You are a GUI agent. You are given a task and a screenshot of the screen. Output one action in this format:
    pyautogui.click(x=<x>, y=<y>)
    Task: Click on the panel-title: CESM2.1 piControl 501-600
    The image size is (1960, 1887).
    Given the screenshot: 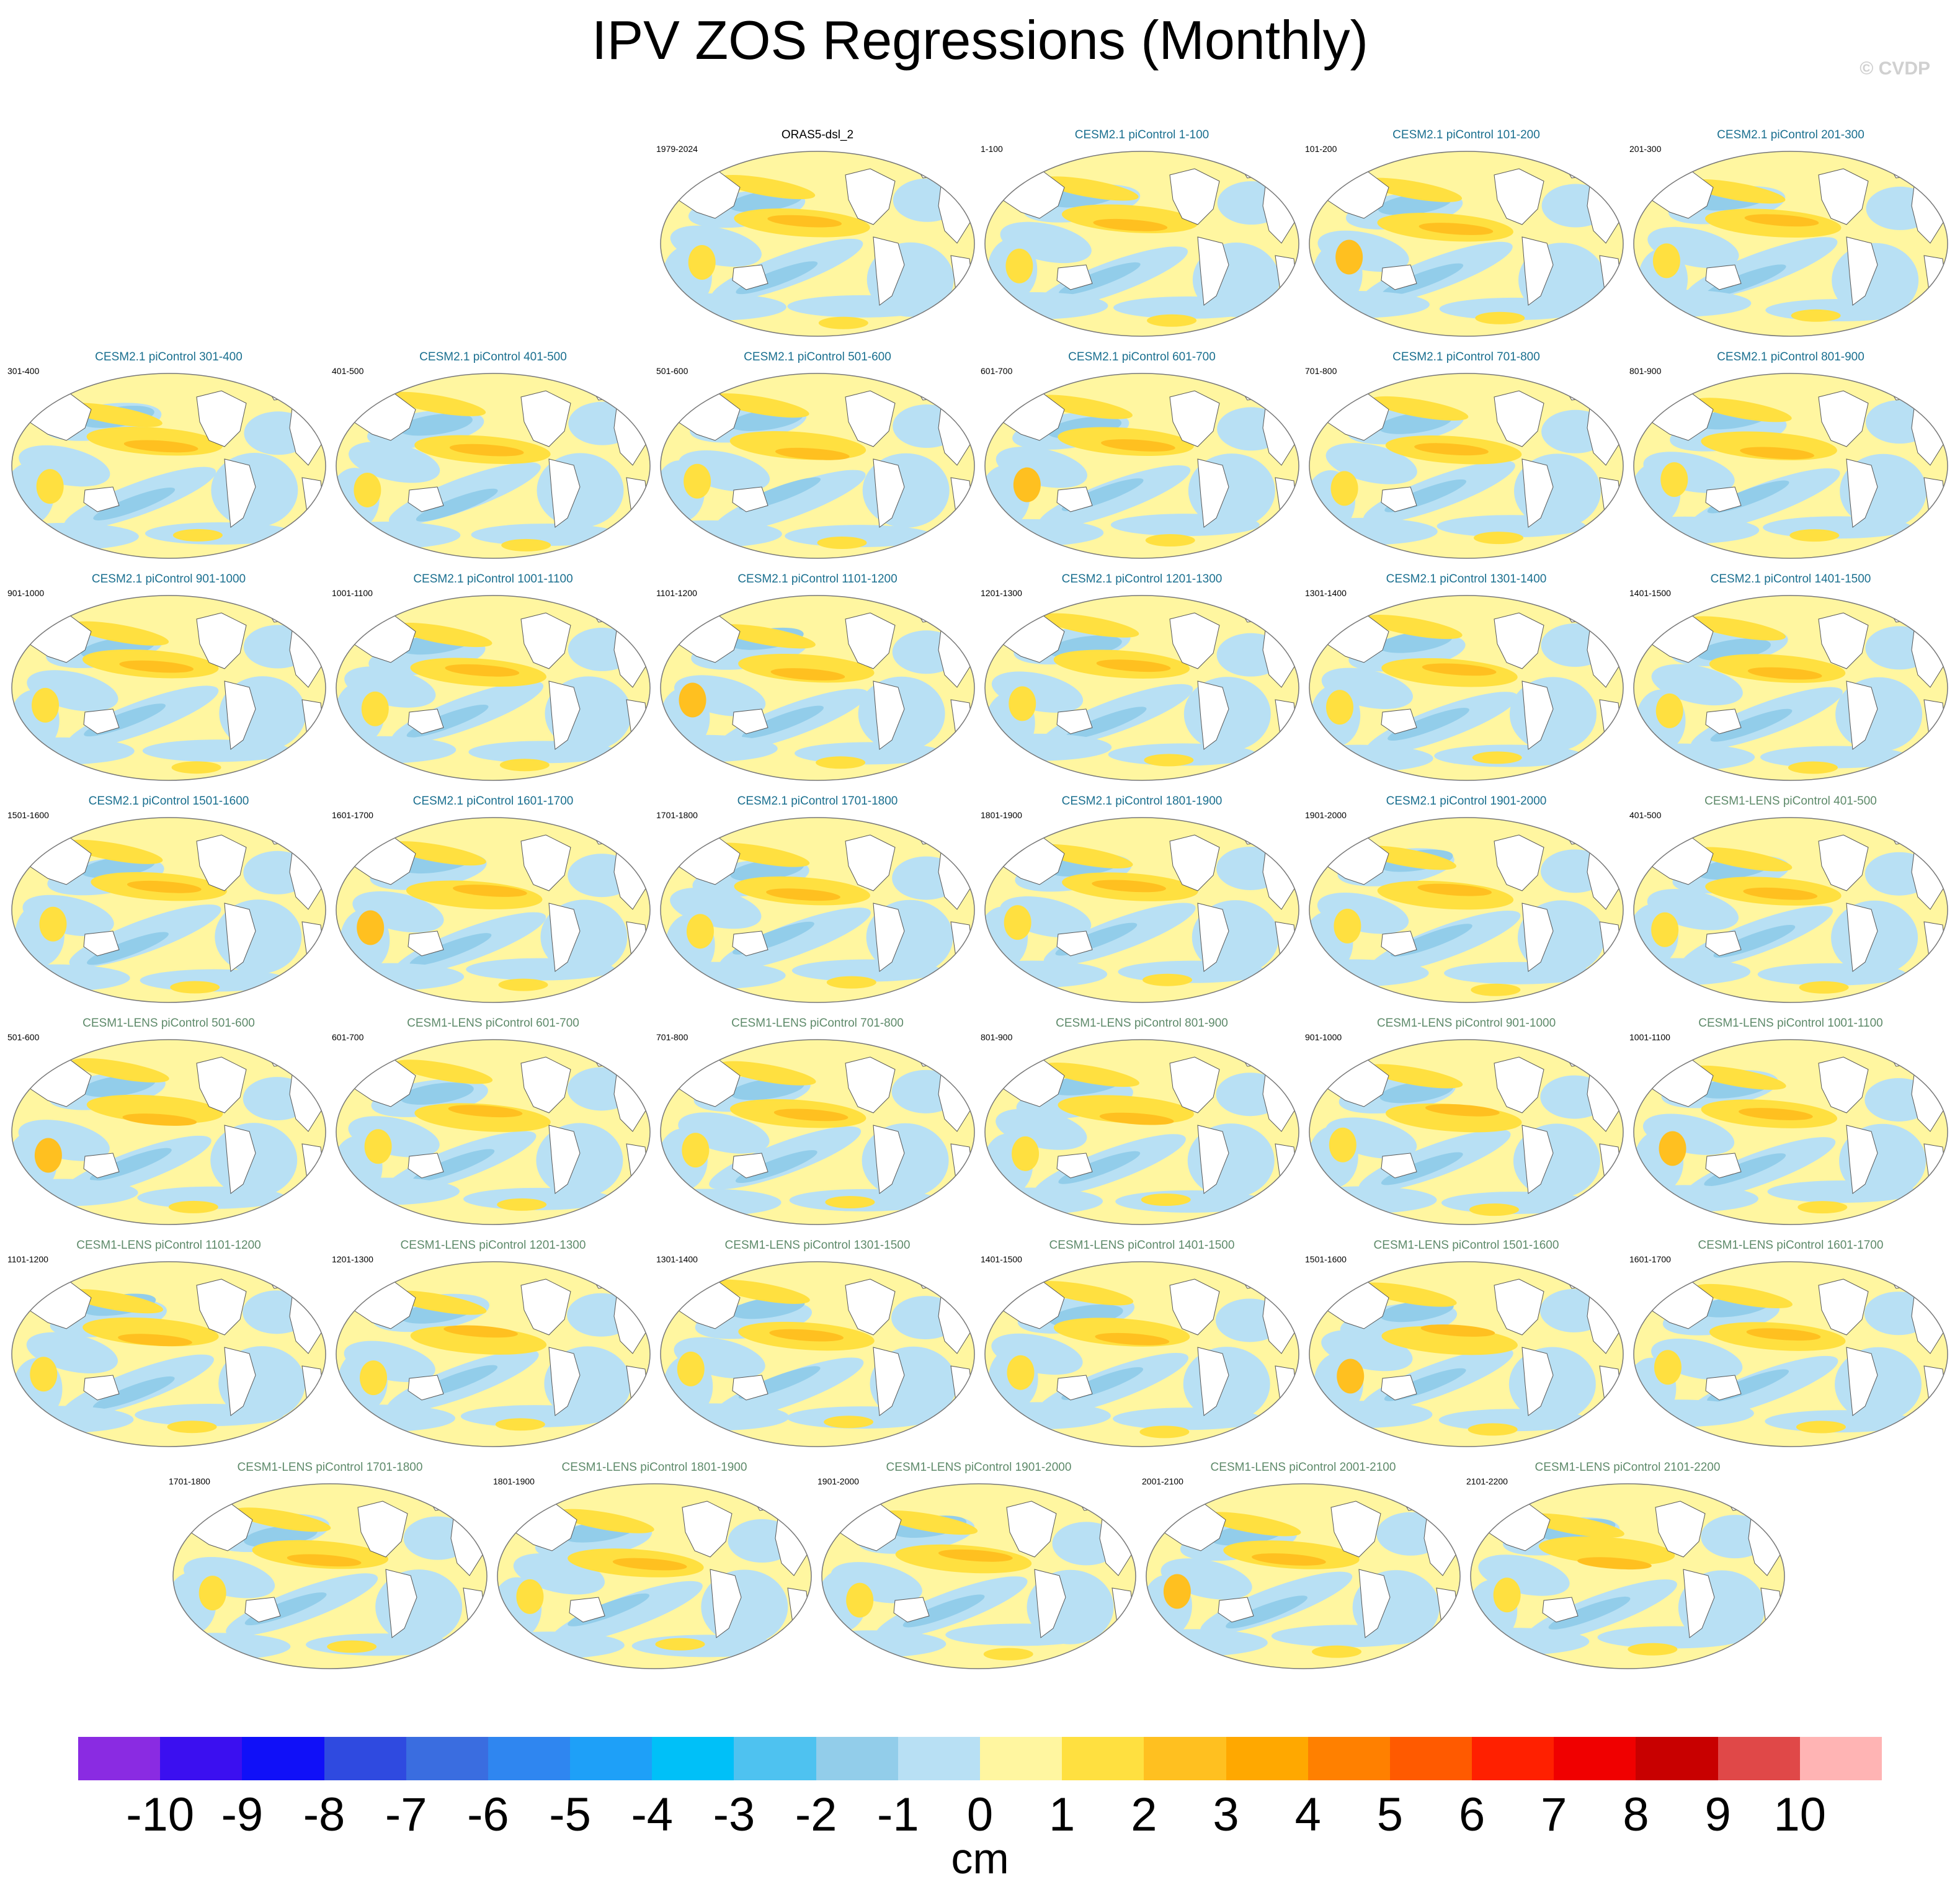 What is the action you would take?
    pyautogui.click(x=817, y=357)
    